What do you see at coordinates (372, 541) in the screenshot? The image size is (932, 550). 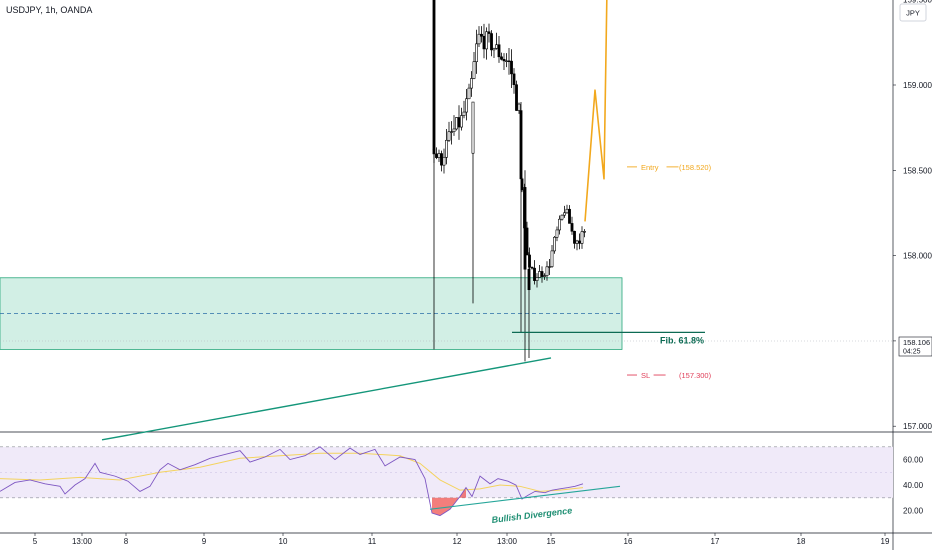 I see `time-tick-label: 11` at bounding box center [372, 541].